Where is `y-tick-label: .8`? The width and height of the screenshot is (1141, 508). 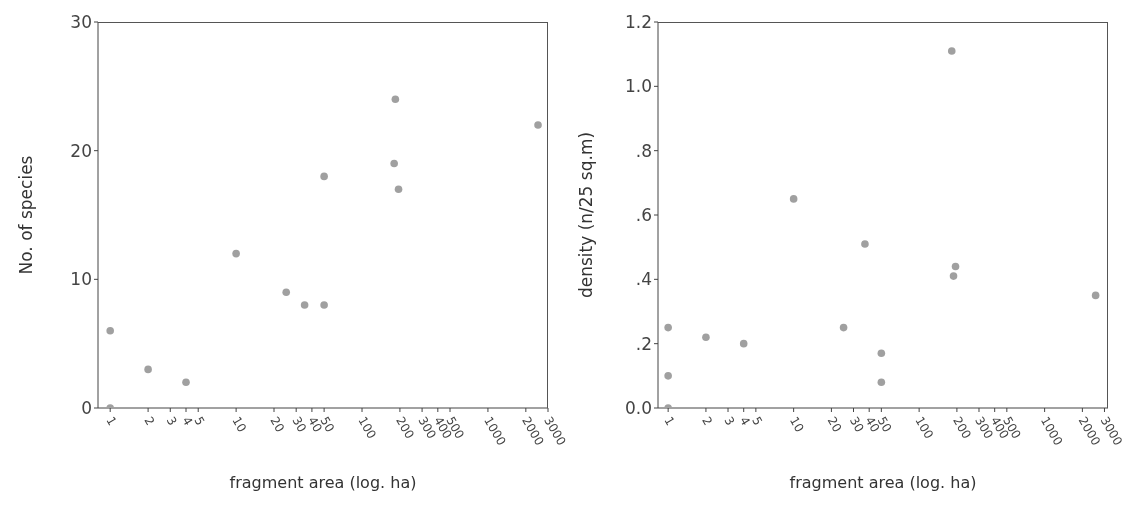 y-tick-label: .8 is located at coordinates (643, 150).